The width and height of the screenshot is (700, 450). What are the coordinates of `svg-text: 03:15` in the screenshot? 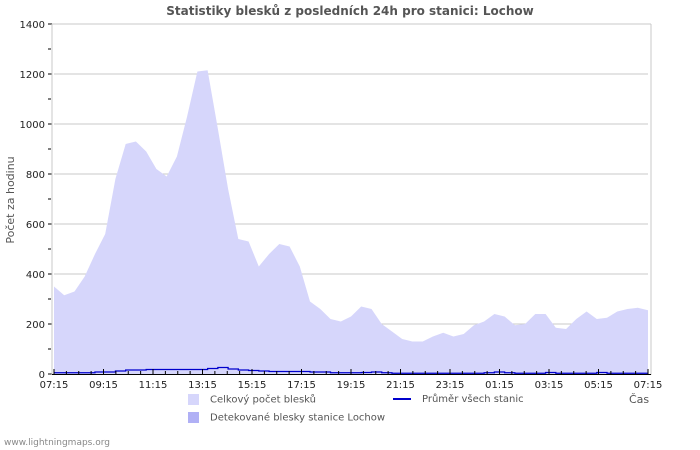 It's located at (549, 385).